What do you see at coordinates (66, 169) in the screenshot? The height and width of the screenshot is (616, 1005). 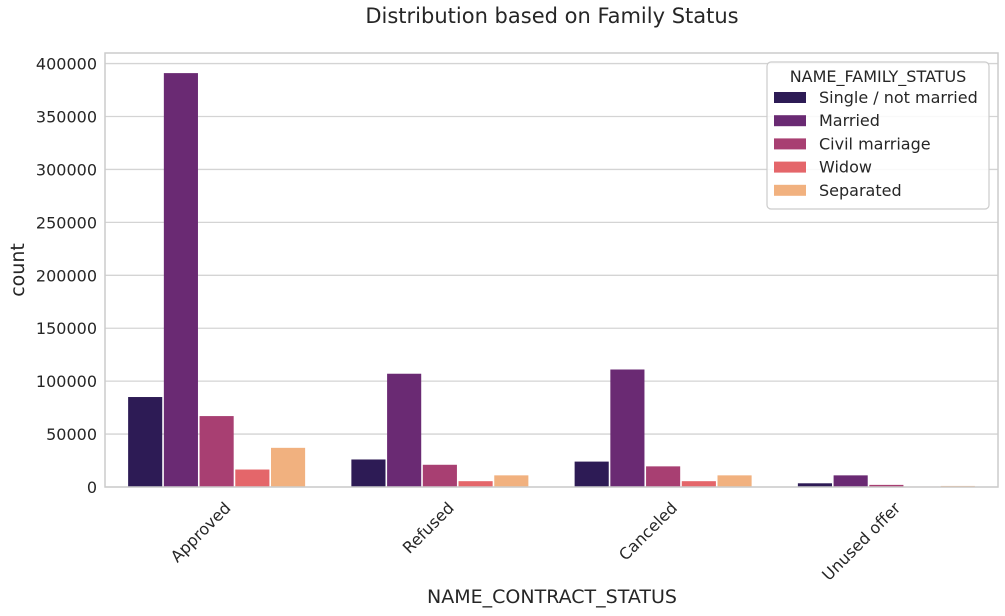 I see `y-tick-label: 300000` at bounding box center [66, 169].